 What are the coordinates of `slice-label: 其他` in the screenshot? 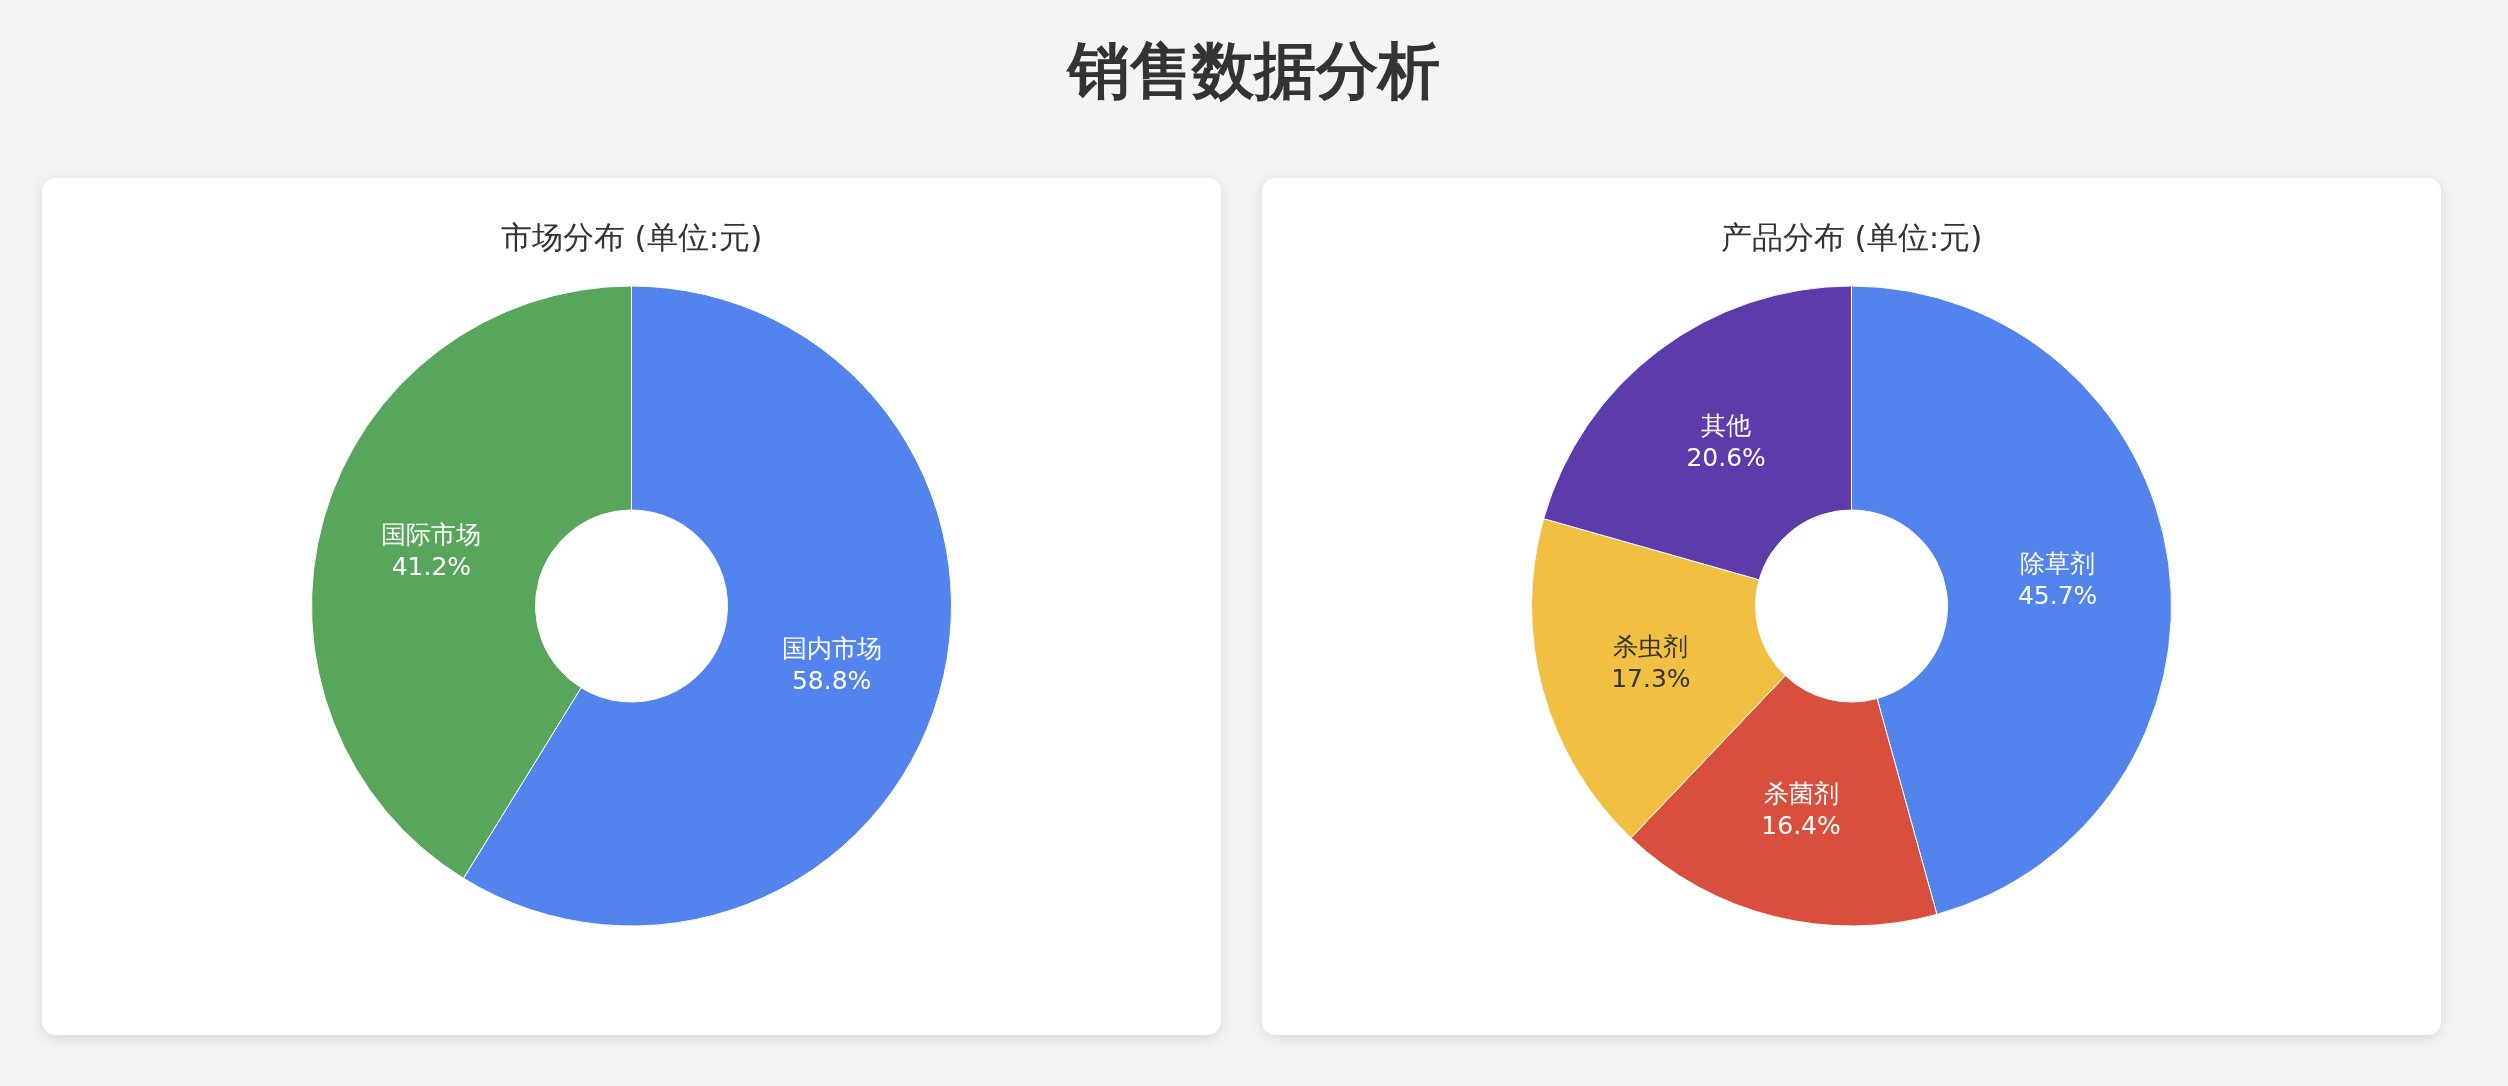 It's located at (1726, 426).